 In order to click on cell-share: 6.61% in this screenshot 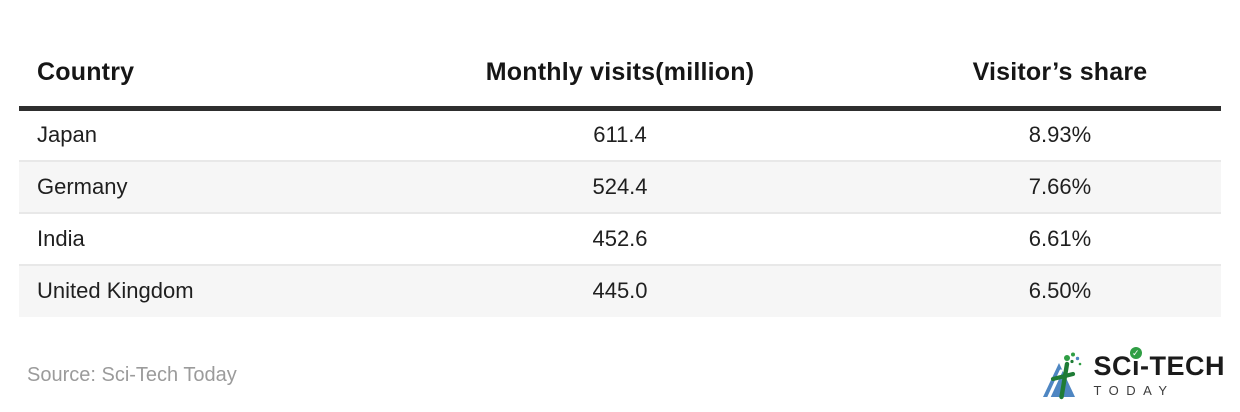, I will do `click(1060, 238)`.